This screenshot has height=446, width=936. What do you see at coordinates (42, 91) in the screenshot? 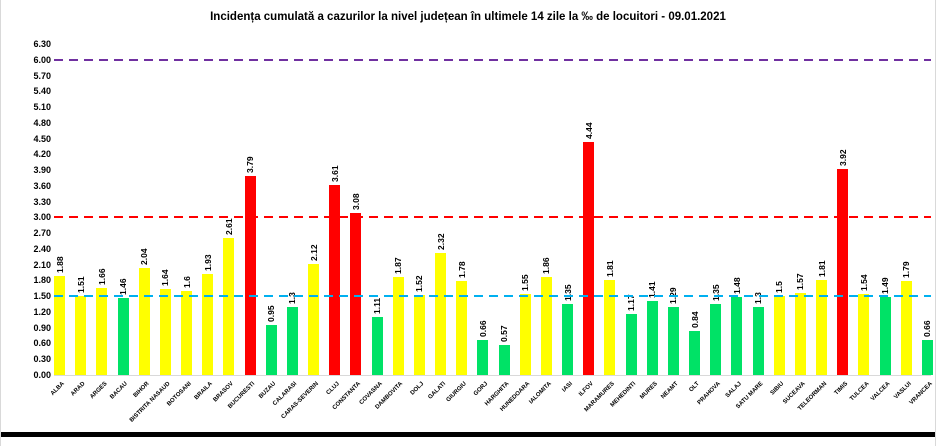
I see `y-axis-tick: 5.40` at bounding box center [42, 91].